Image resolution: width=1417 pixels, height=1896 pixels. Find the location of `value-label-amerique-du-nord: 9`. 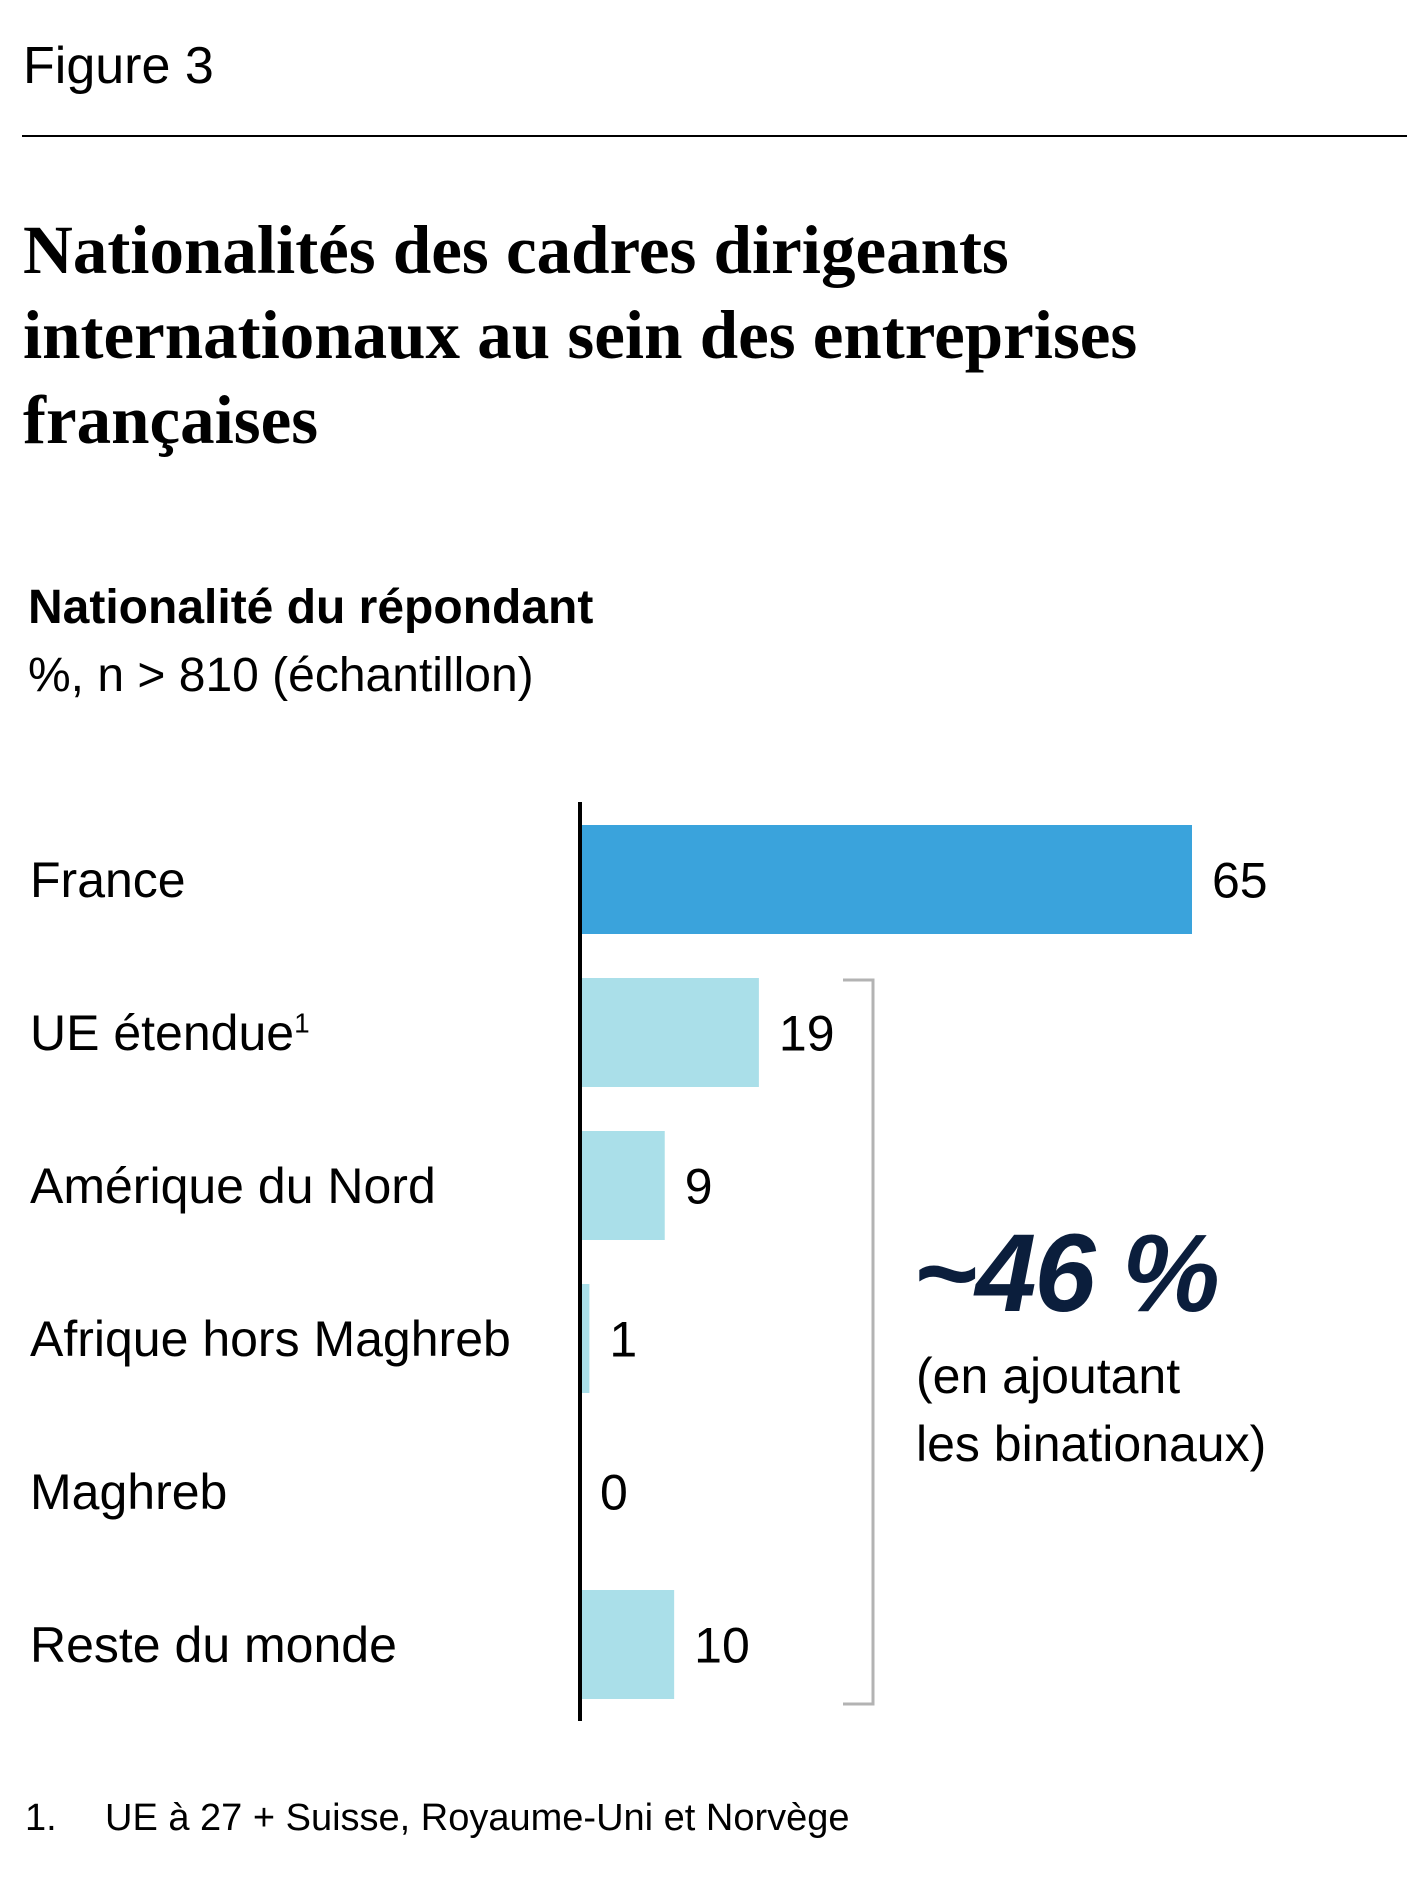

value-label-amerique-du-nord: 9 is located at coordinates (699, 1187).